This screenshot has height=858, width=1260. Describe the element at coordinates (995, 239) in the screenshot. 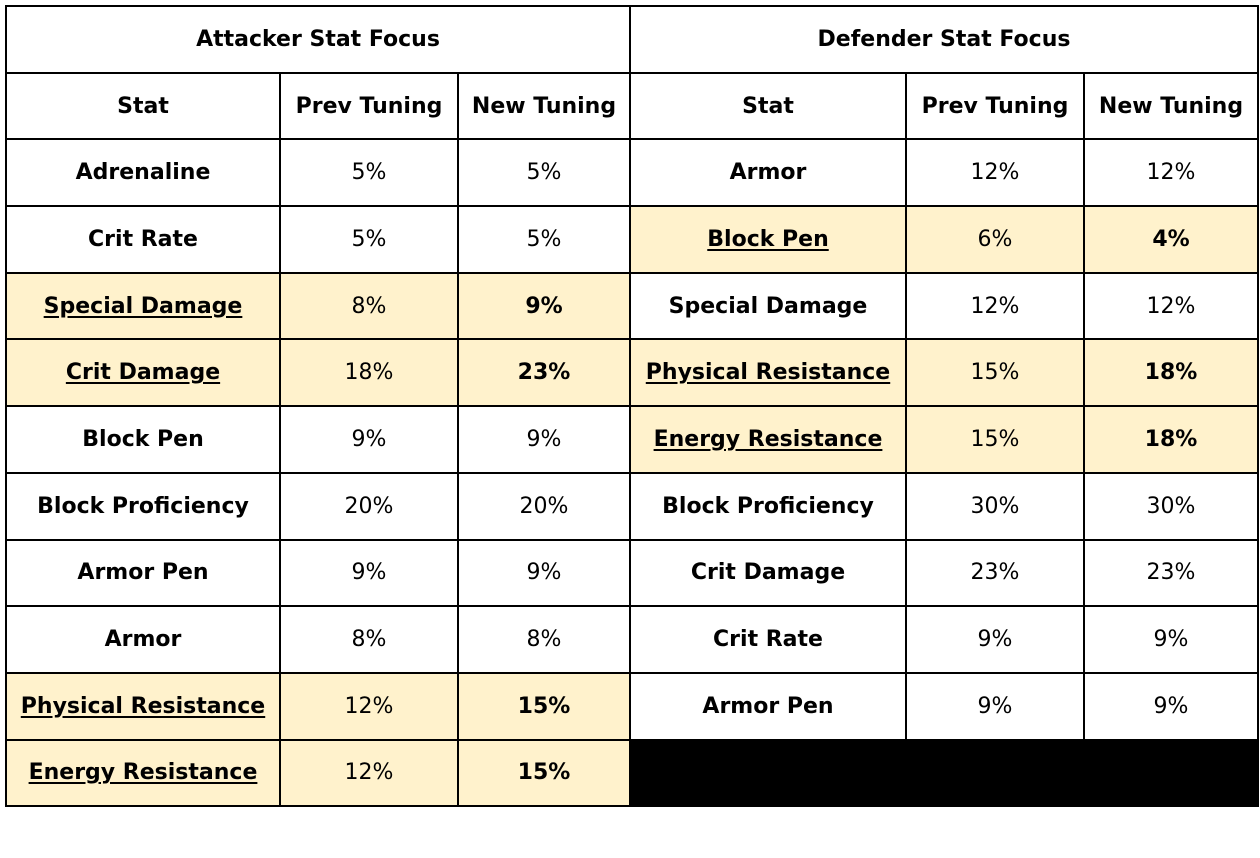

I see `defender-prev-value: 6%` at that location.